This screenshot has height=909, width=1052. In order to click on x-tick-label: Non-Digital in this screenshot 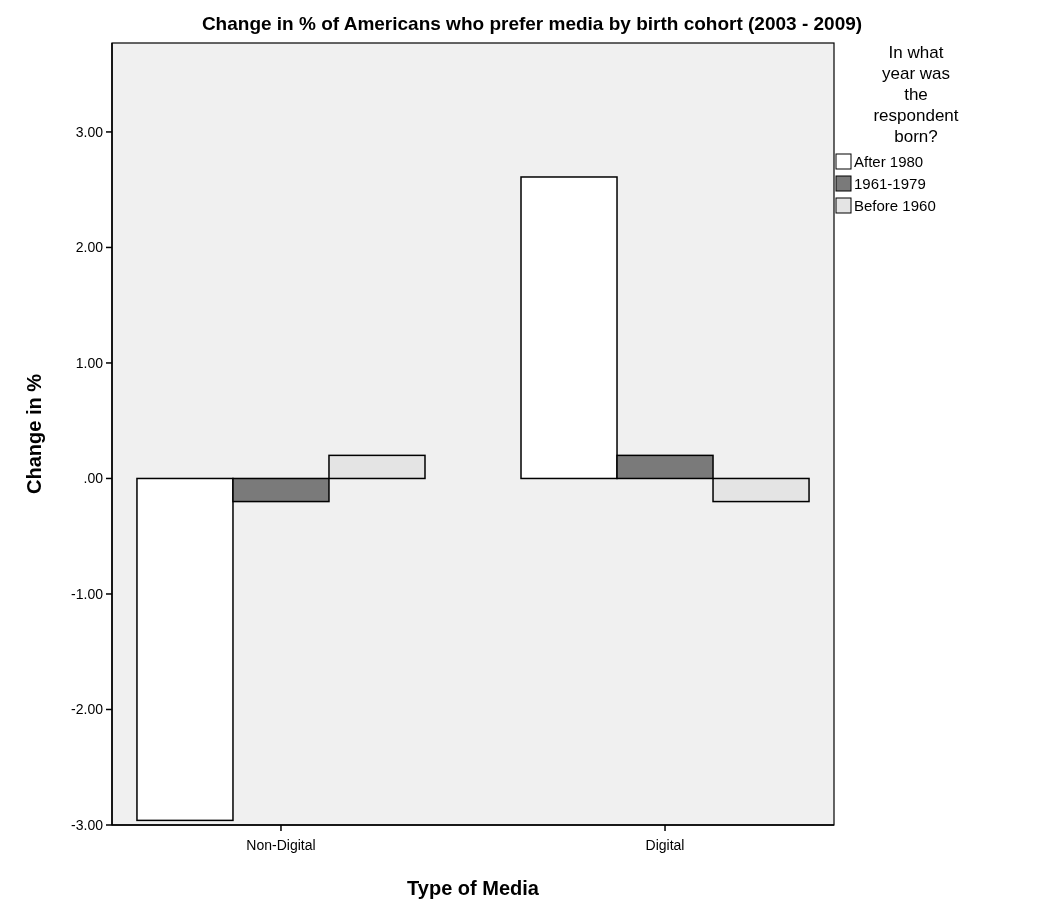, I will do `click(281, 845)`.